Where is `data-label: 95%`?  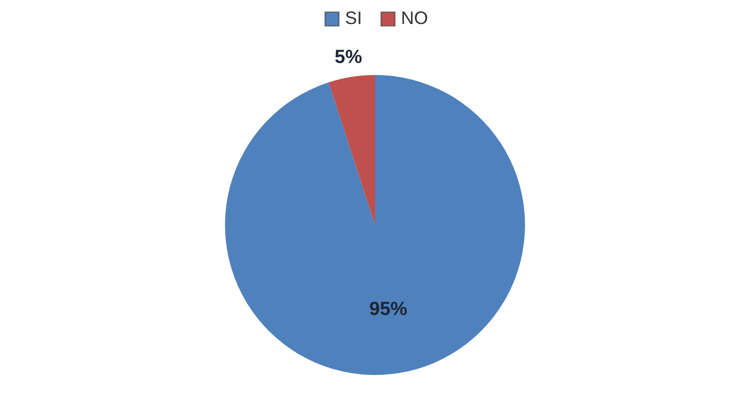
data-label: 95% is located at coordinates (388, 309).